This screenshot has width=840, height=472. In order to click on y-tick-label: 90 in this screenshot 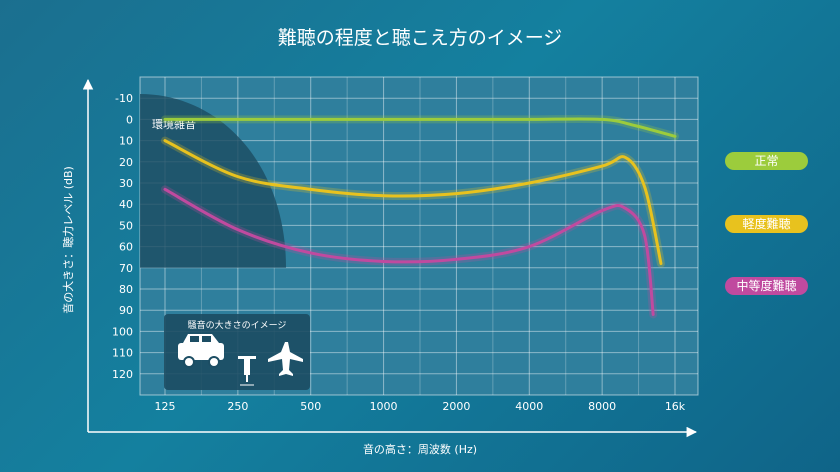, I will do `click(126, 310)`.